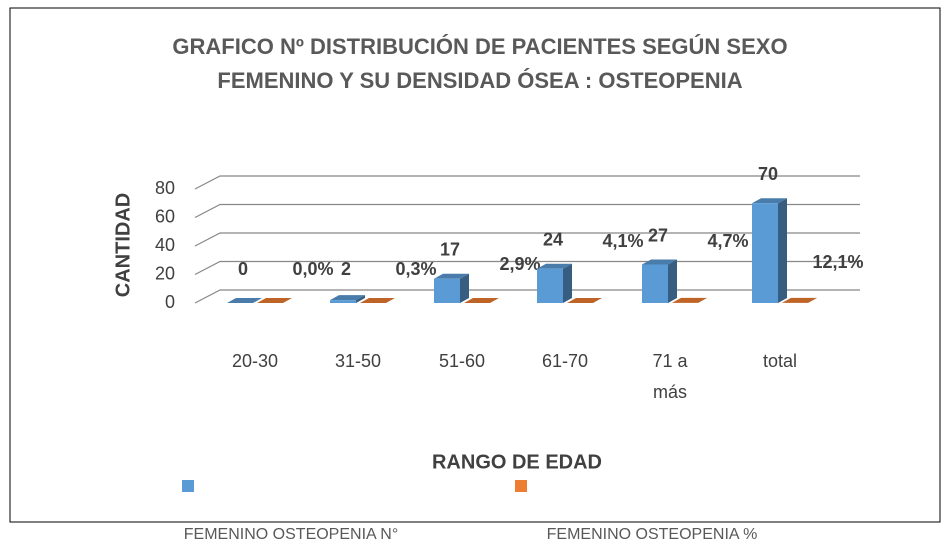 The image size is (947, 549). Describe the element at coordinates (415, 269) in the screenshot. I see `data-label: 0,3%` at that location.